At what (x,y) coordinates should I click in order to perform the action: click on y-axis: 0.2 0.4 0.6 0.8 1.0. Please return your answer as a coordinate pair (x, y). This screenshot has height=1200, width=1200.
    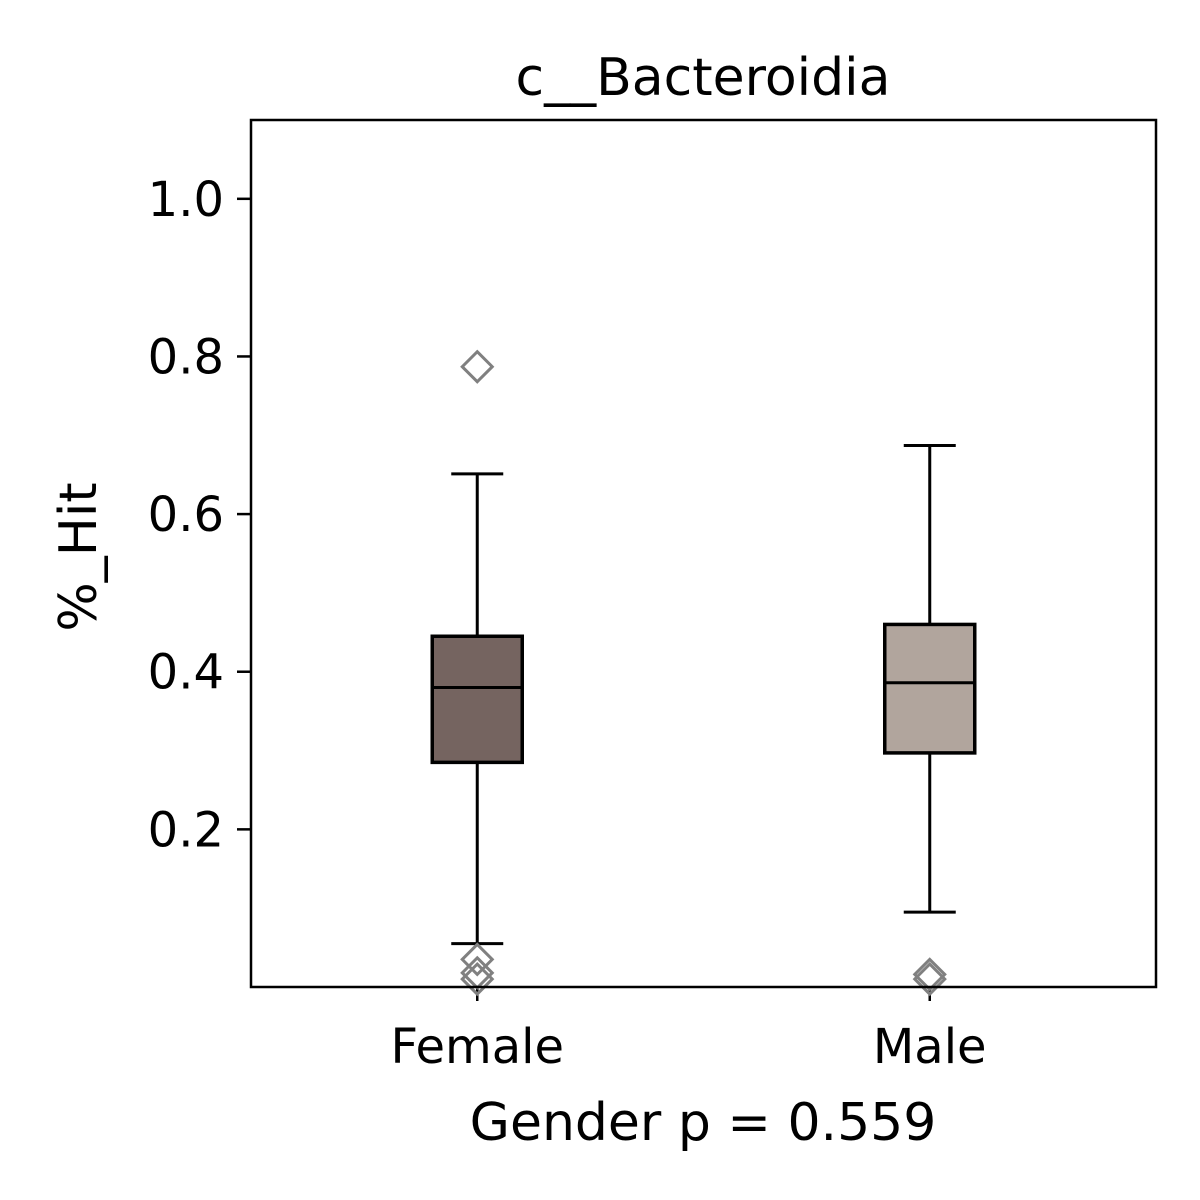
    Looking at the image, I should click on (199, 515).